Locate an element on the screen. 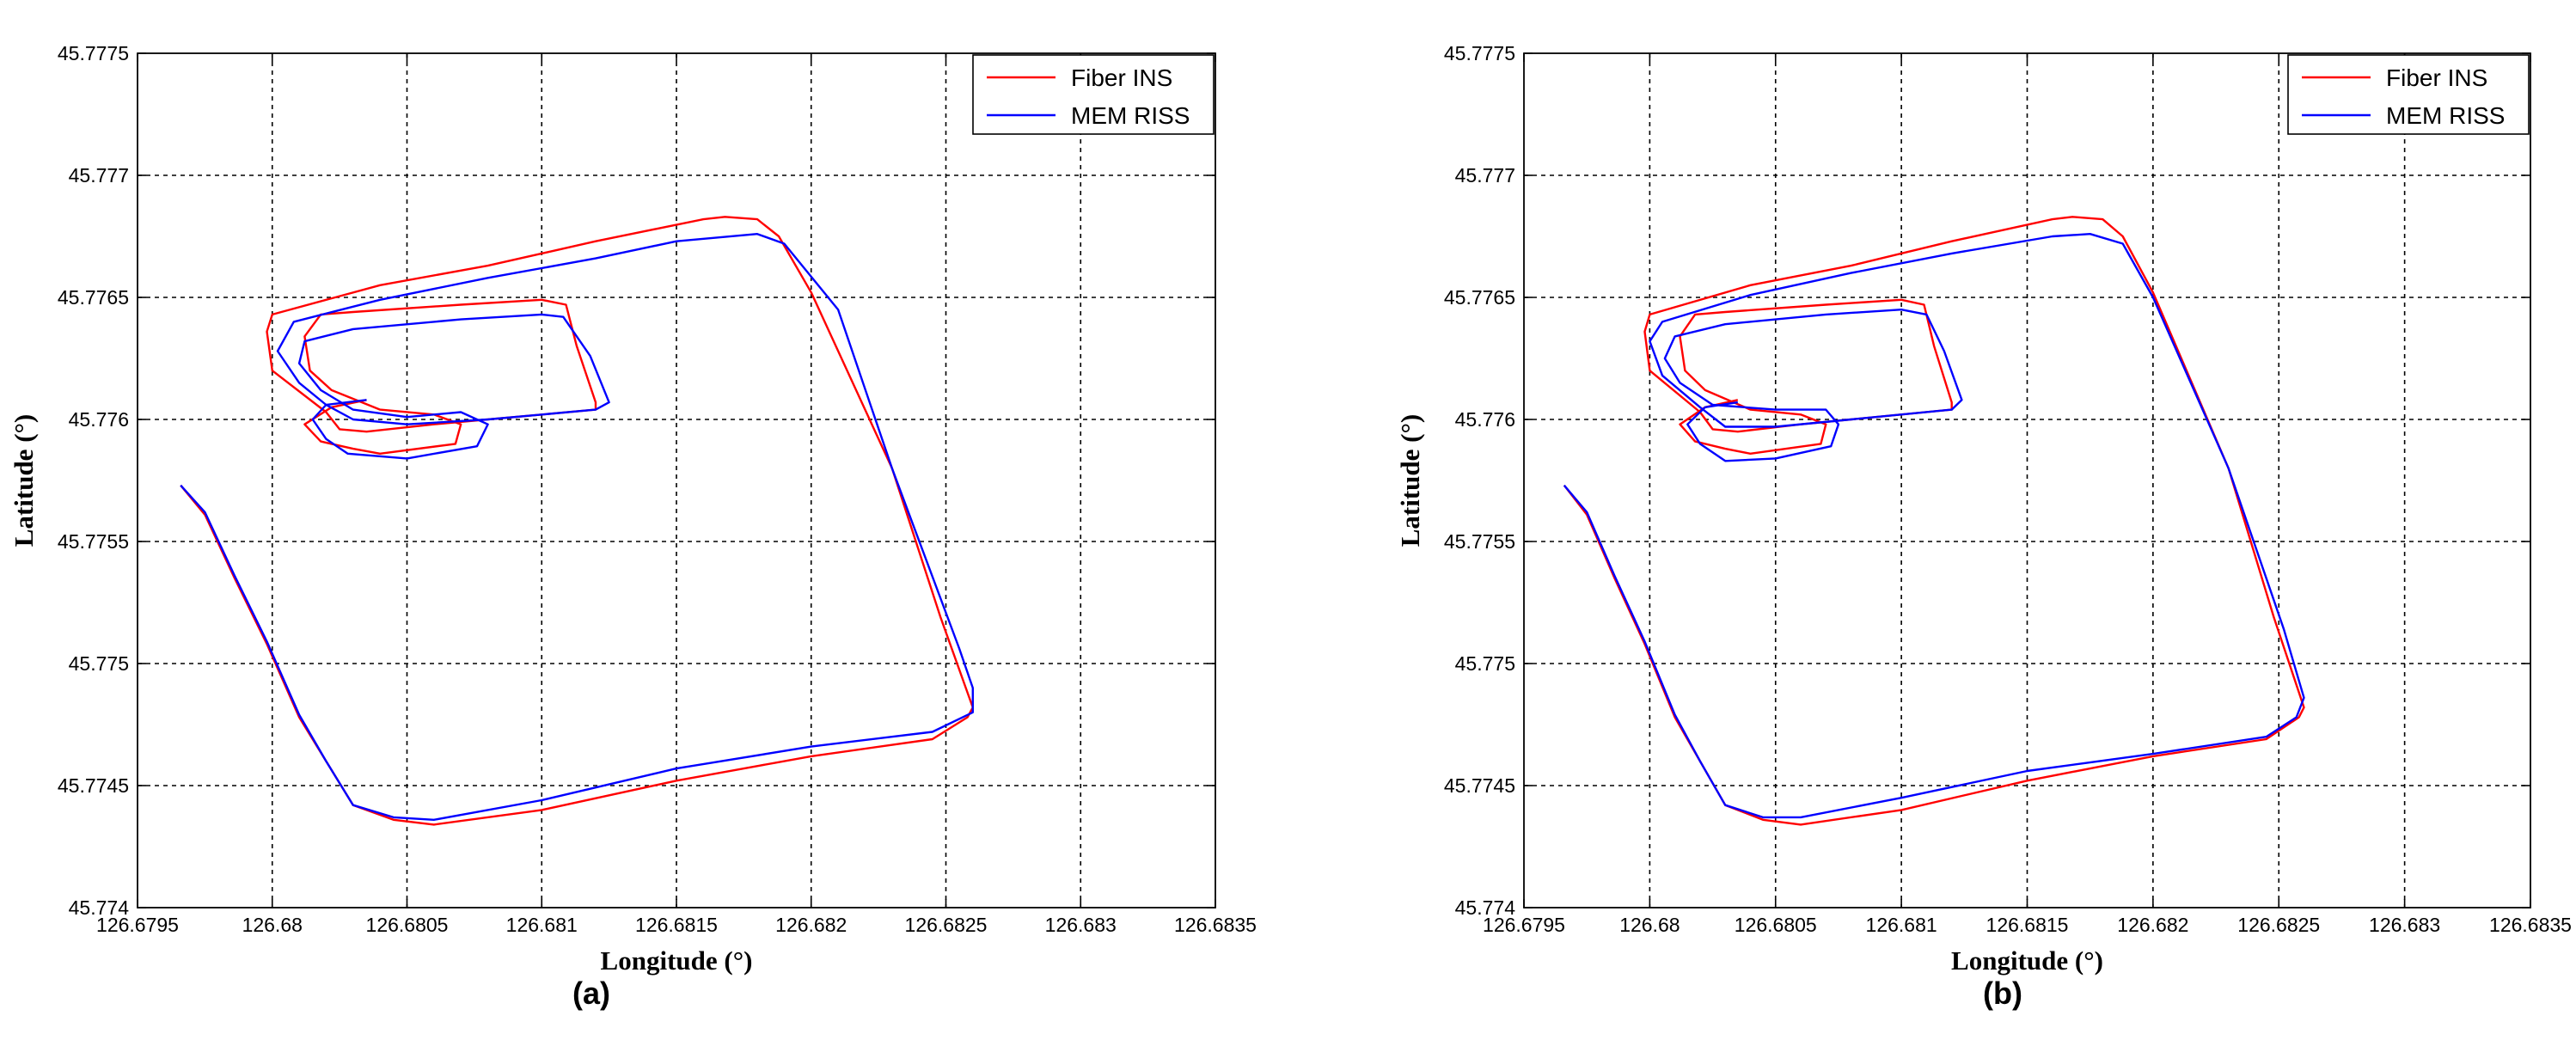 The width and height of the screenshot is (2576, 1040). panel-label: (b) is located at coordinates (2002, 994).